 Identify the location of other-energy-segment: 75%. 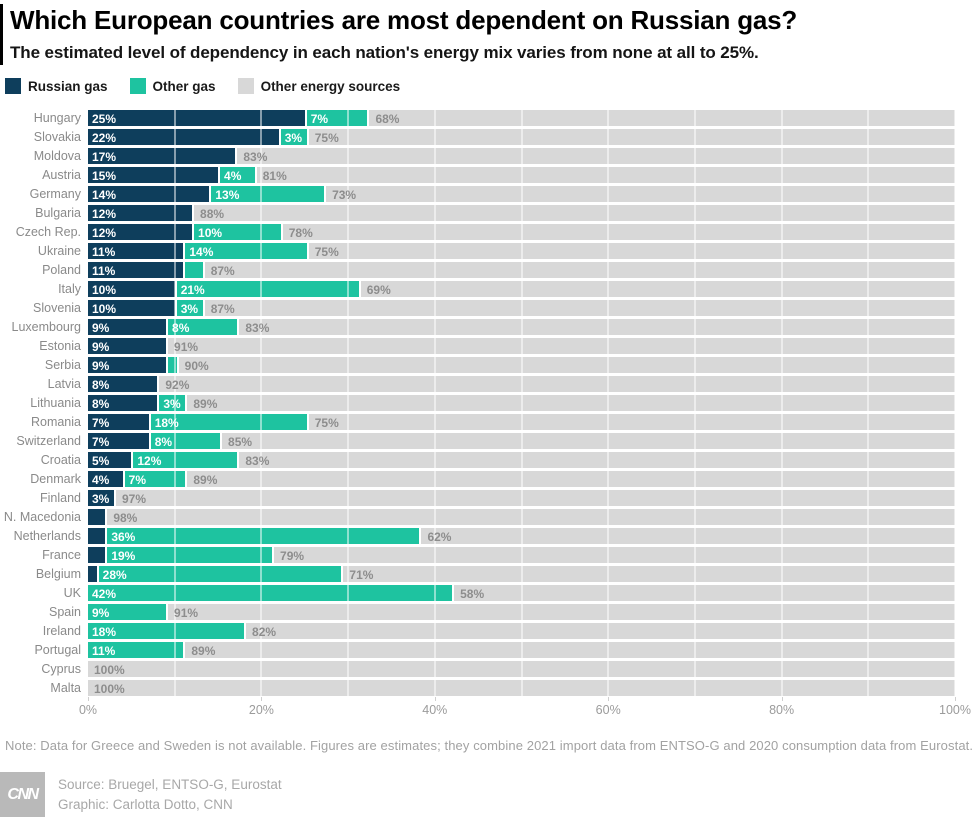
(631, 137).